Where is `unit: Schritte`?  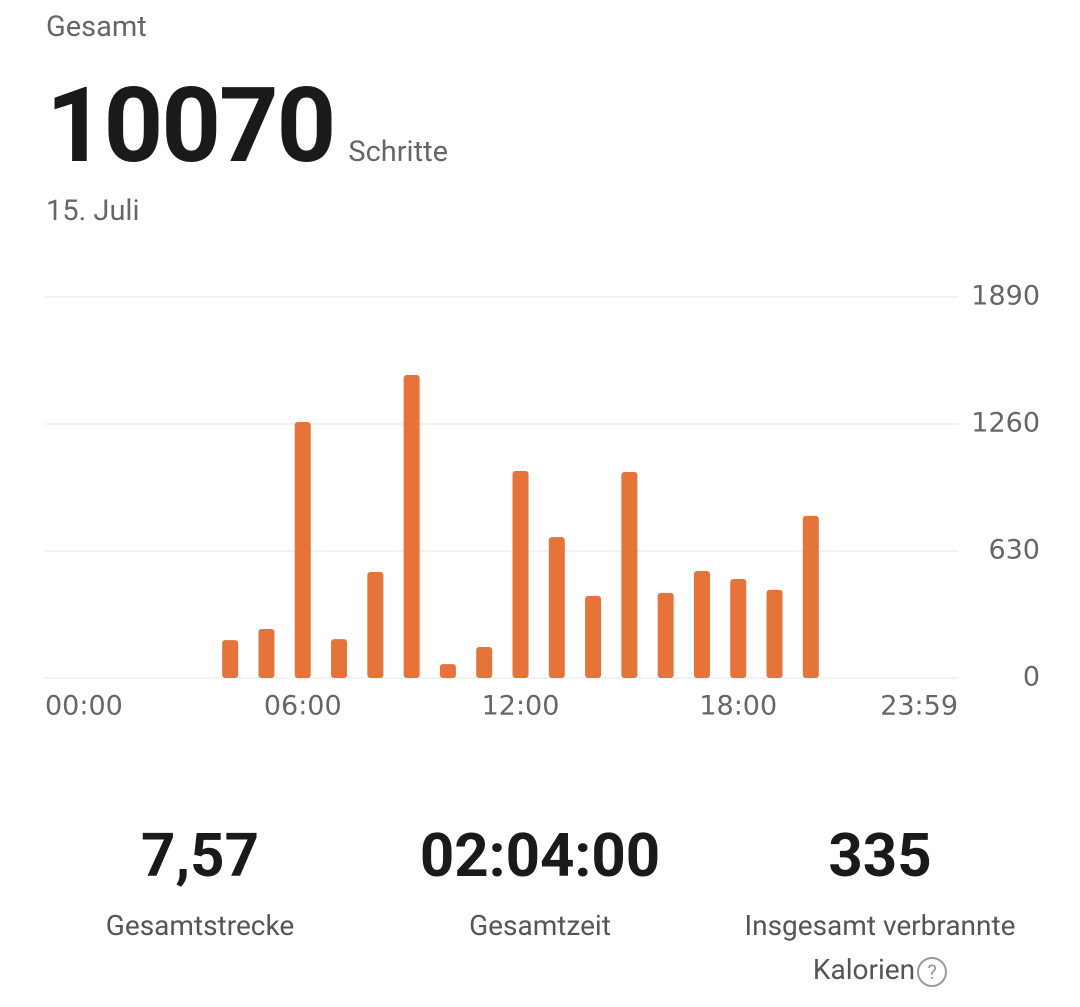
unit: Schritte is located at coordinates (398, 152).